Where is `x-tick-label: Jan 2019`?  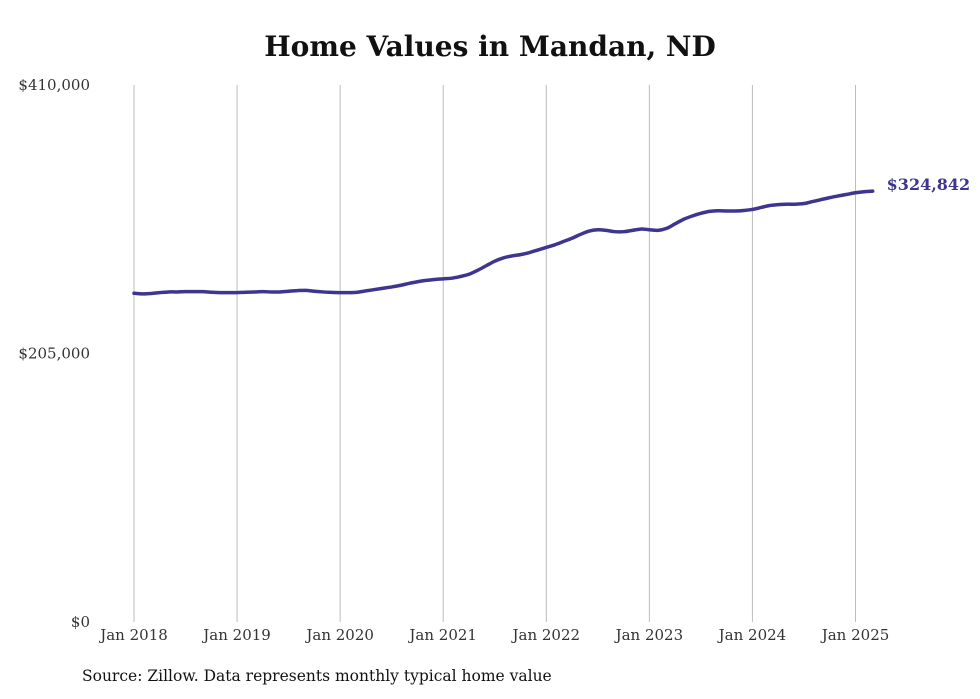 x-tick-label: Jan 2019 is located at coordinates (236, 635).